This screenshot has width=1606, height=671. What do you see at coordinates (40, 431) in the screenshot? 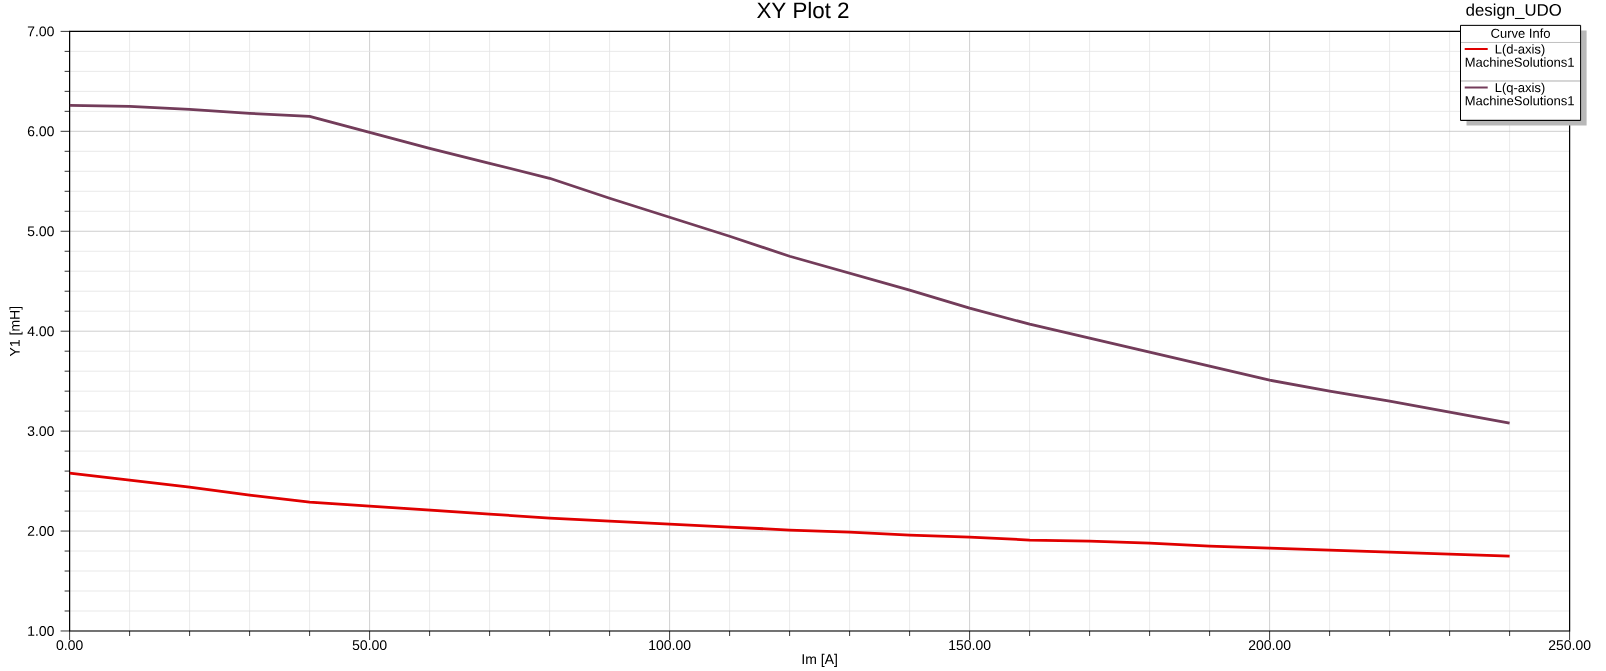
I see `y-tick-label: 3.00` at bounding box center [40, 431].